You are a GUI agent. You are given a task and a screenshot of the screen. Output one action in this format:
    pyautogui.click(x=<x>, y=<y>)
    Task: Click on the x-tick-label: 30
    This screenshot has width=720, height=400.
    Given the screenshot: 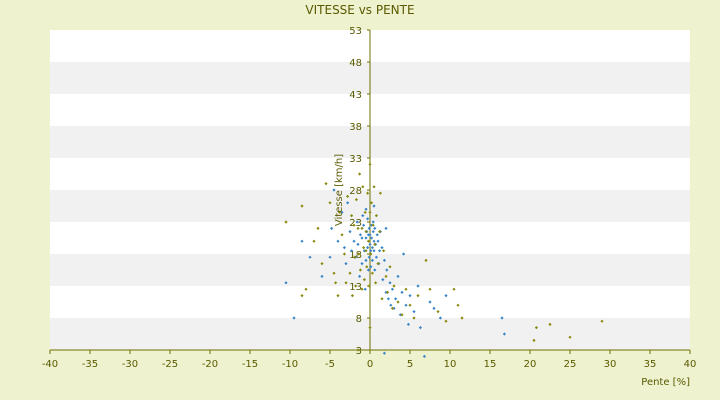 What is the action you would take?
    pyautogui.click(x=610, y=364)
    